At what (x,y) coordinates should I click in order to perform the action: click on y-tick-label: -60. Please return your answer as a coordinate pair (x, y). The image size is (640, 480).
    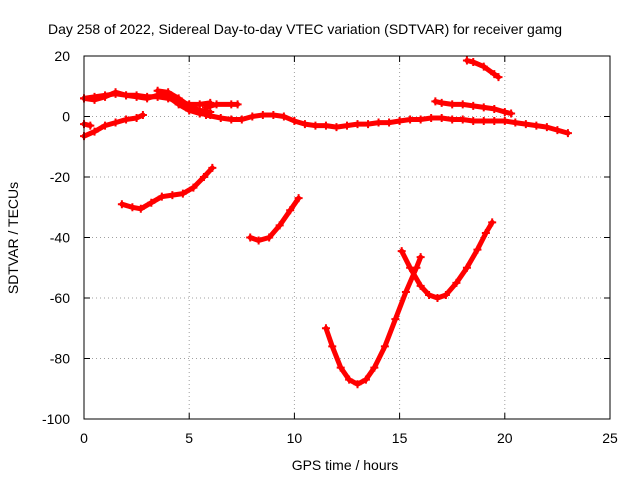
    Looking at the image, I should click on (60, 298).